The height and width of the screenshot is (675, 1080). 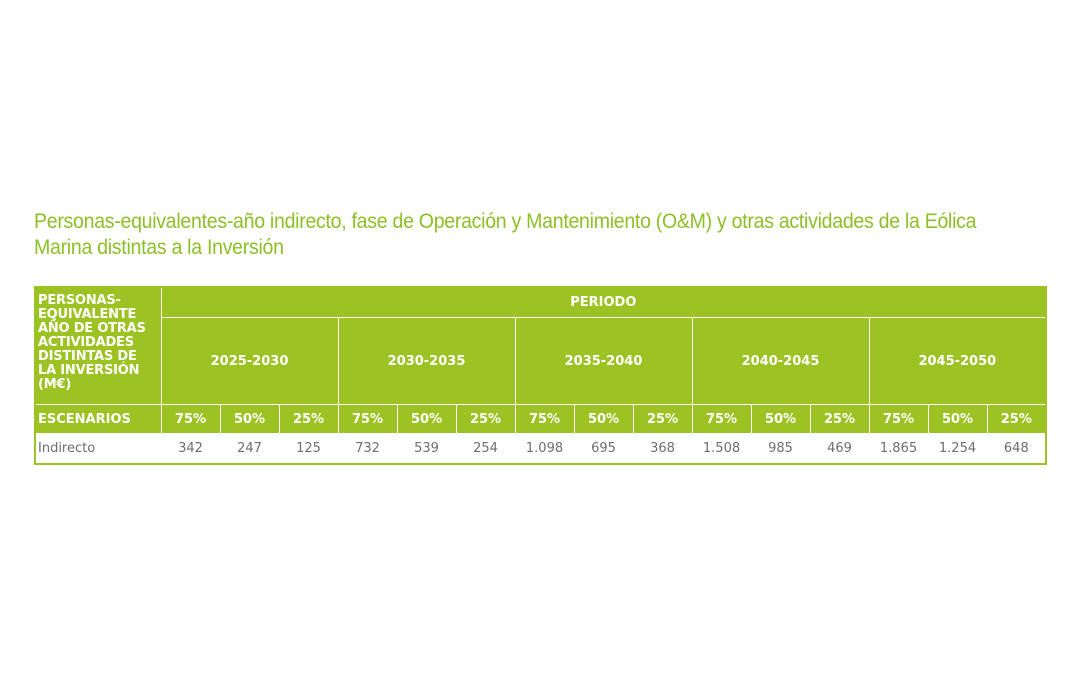 I want to click on row-label: Indirecto, so click(x=98, y=449).